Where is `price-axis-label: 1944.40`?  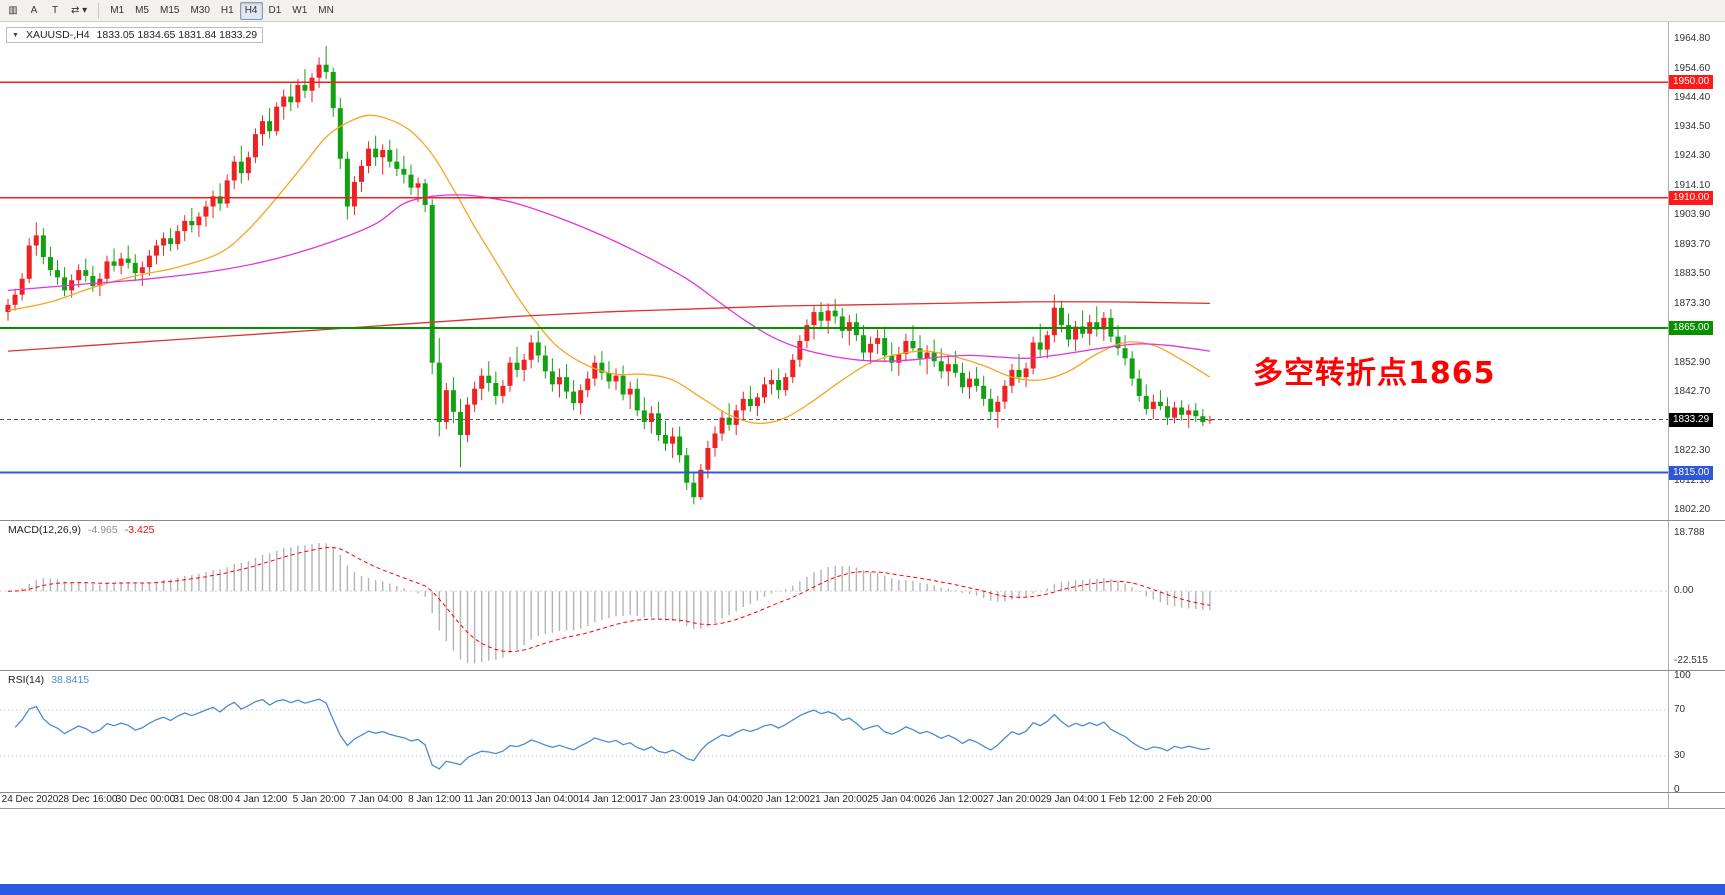 price-axis-label: 1944.40 is located at coordinates (1692, 98).